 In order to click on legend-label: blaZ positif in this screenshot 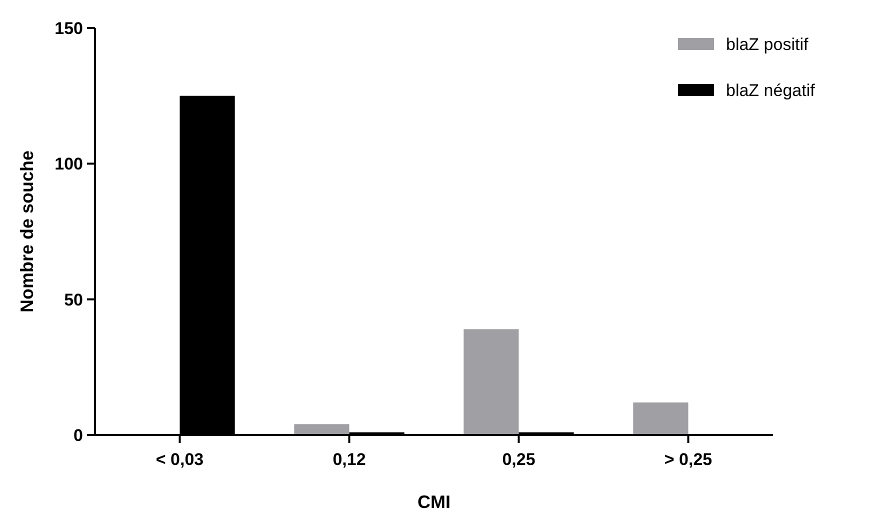, I will do `click(767, 44)`.